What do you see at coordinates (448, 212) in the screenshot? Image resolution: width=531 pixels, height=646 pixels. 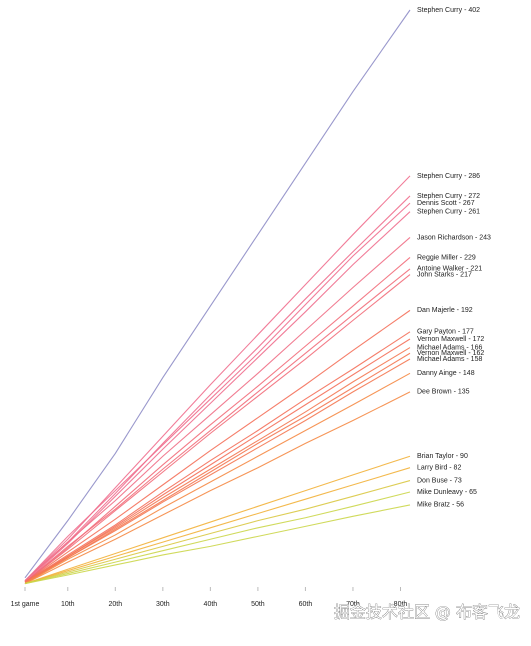 I see `series-label: Stephen Curry - 261` at bounding box center [448, 212].